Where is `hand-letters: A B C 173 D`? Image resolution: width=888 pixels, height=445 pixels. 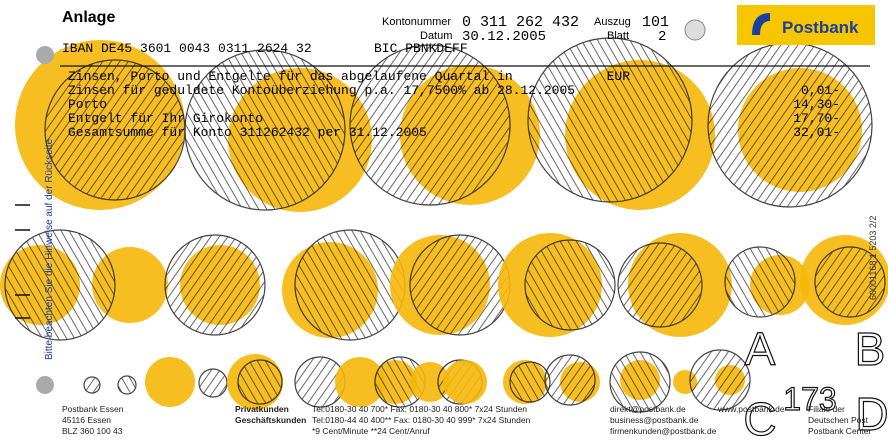
hand-letters: A B C 173 D is located at coordinates (815, 383).